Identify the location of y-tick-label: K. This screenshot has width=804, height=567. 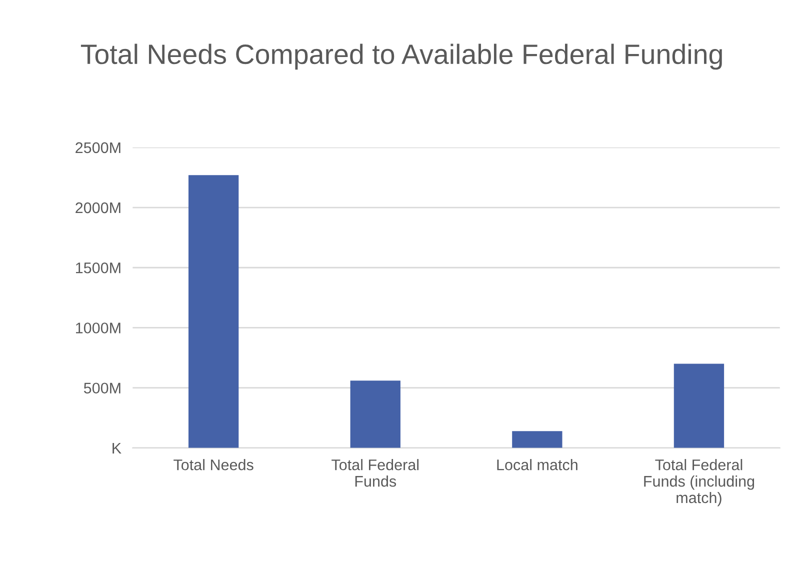
(117, 448).